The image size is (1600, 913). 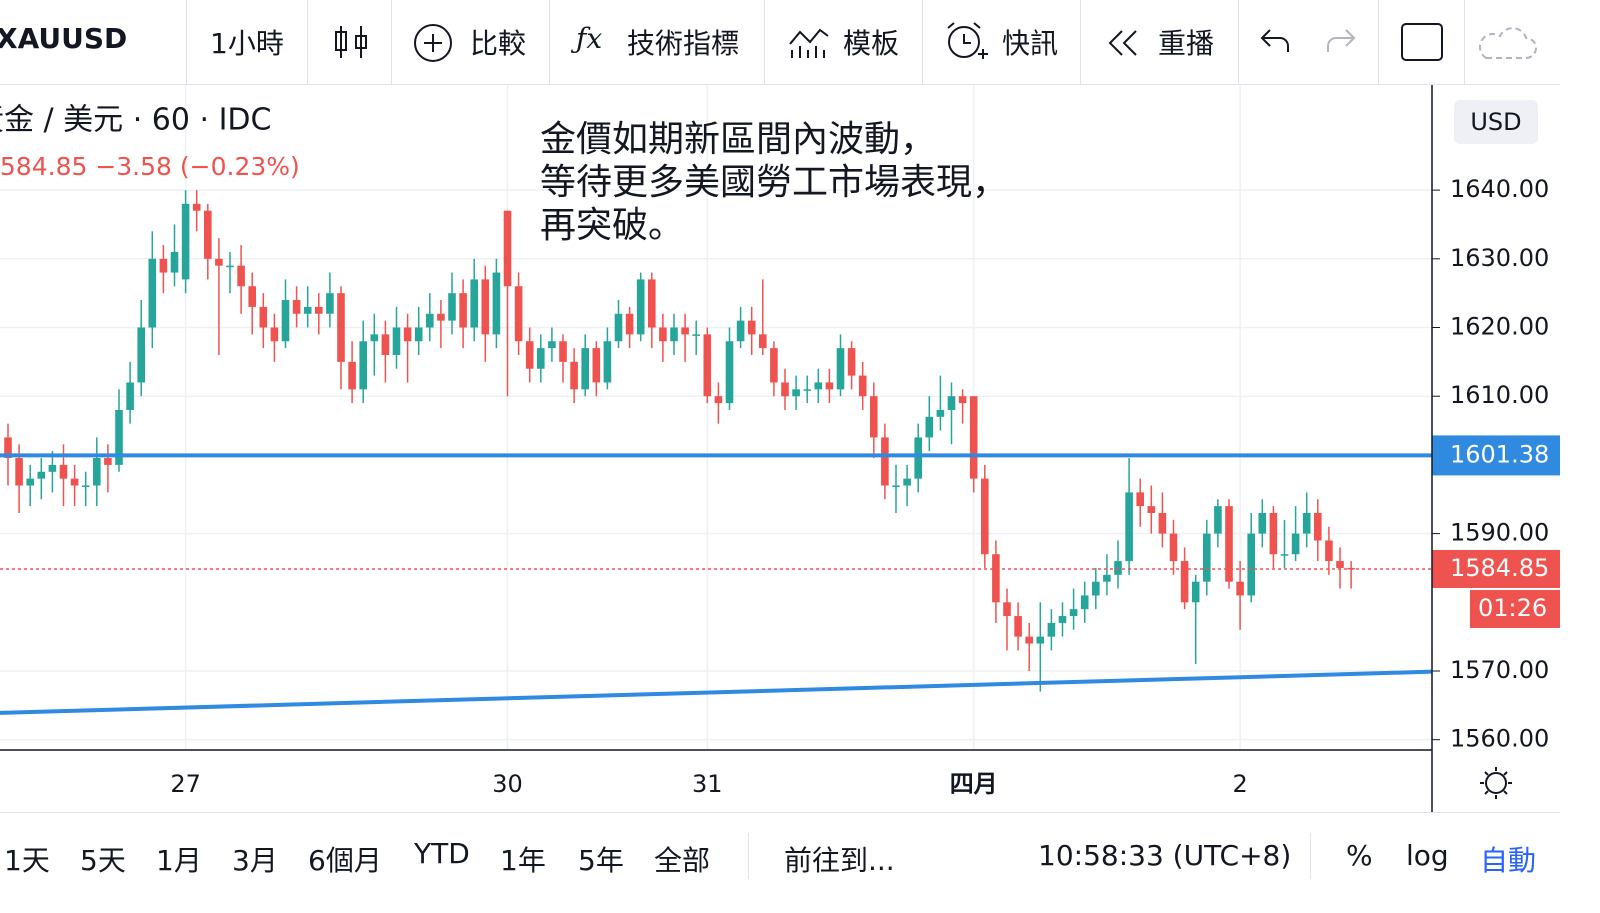 I want to click on log: log, so click(x=1427, y=855).